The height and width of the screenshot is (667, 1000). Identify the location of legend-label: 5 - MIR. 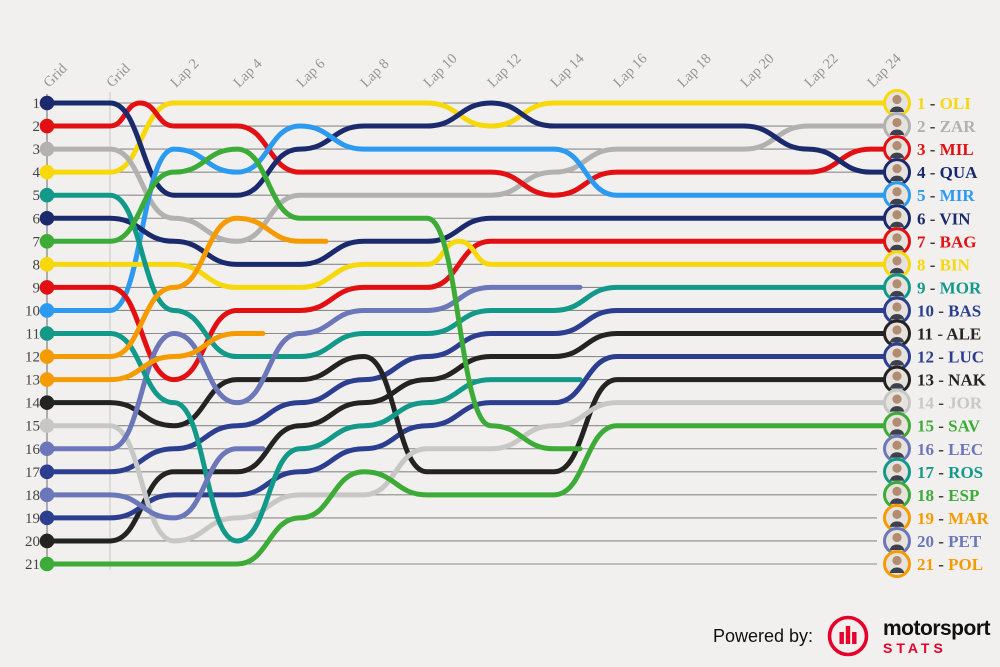
(946, 195).